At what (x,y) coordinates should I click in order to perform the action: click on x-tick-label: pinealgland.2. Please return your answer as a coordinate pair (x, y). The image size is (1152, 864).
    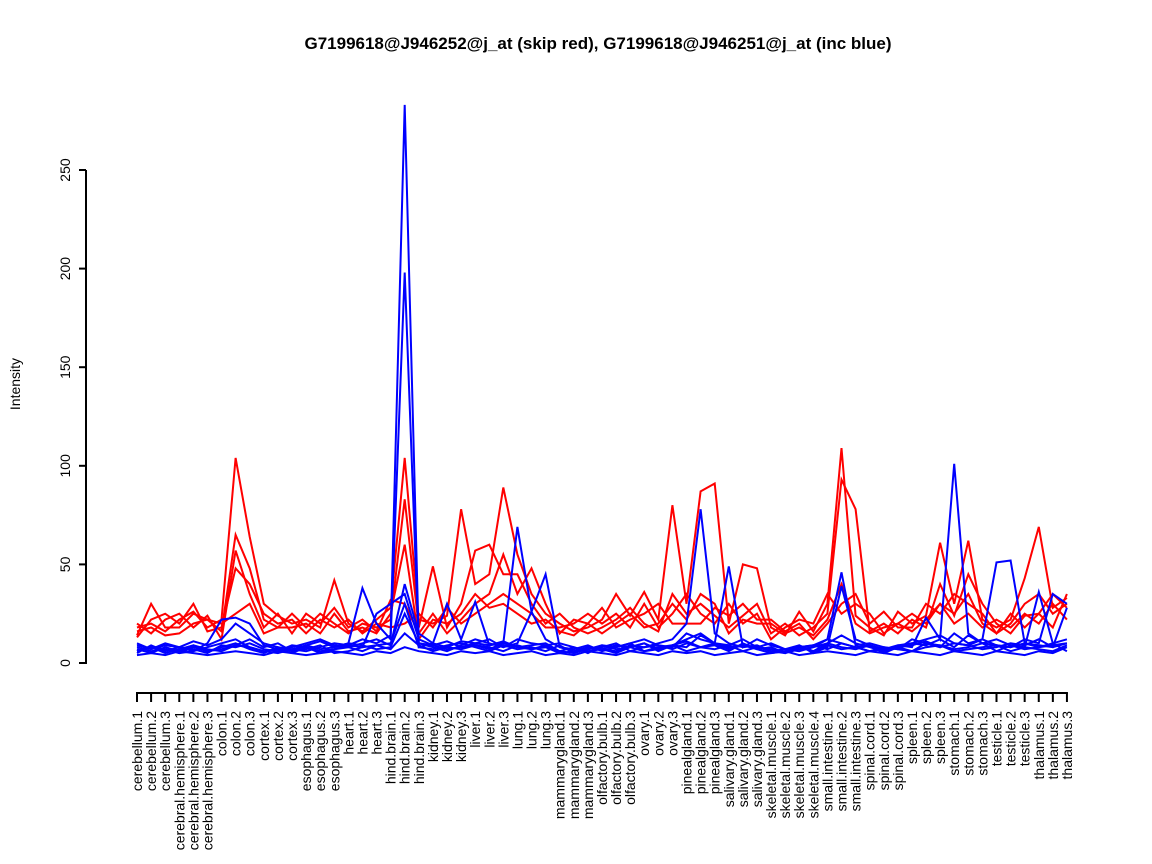
    Looking at the image, I should click on (701, 753).